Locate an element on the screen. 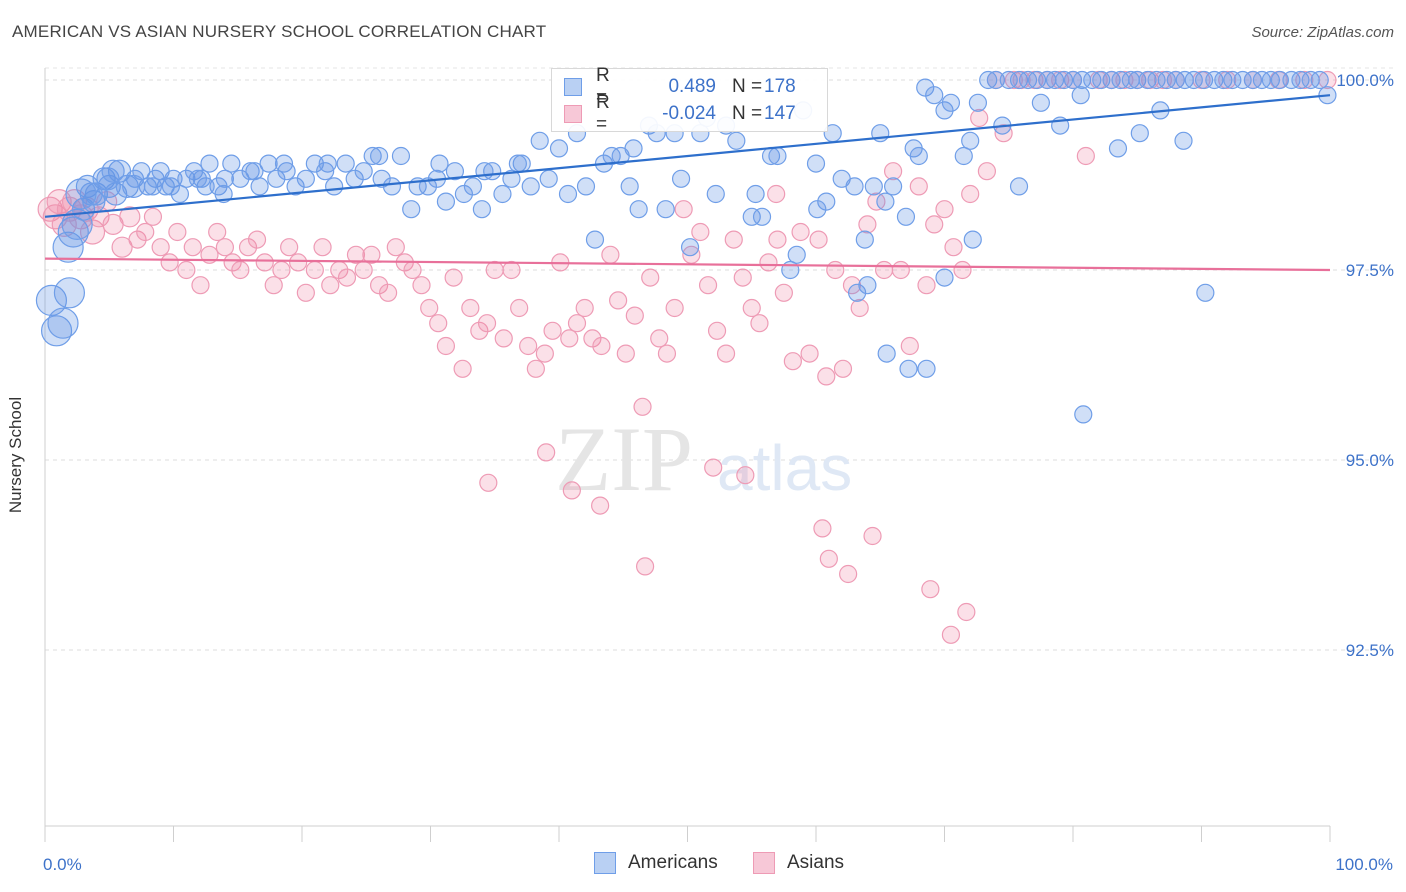 This screenshot has height=892, width=1406. y-tick-label: 95.0% is located at coordinates (1370, 460).